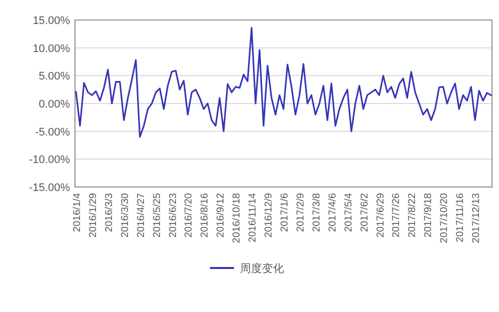 The height and width of the screenshot is (312, 499). What do you see at coordinates (54, 76) in the screenshot?
I see `y-tick-label: 5.00%` at bounding box center [54, 76].